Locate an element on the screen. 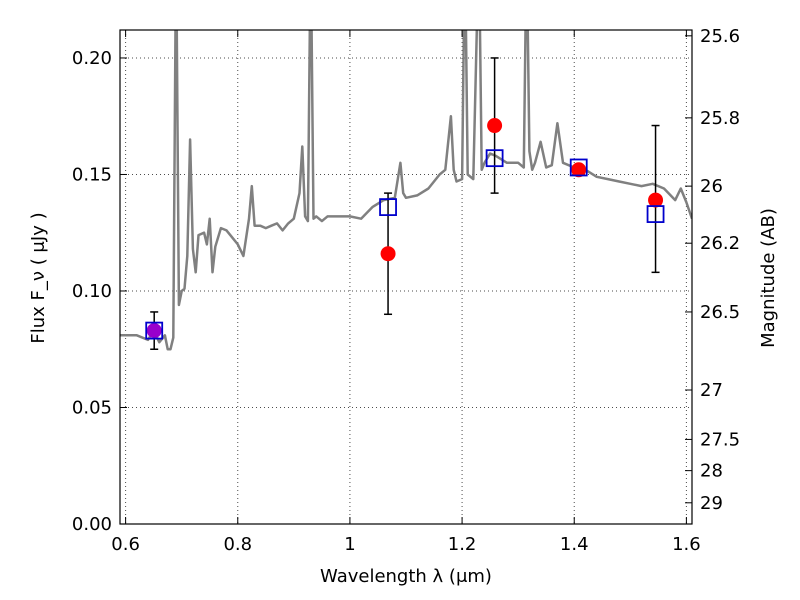  magnitude-tick-label: 26 is located at coordinates (711, 186).